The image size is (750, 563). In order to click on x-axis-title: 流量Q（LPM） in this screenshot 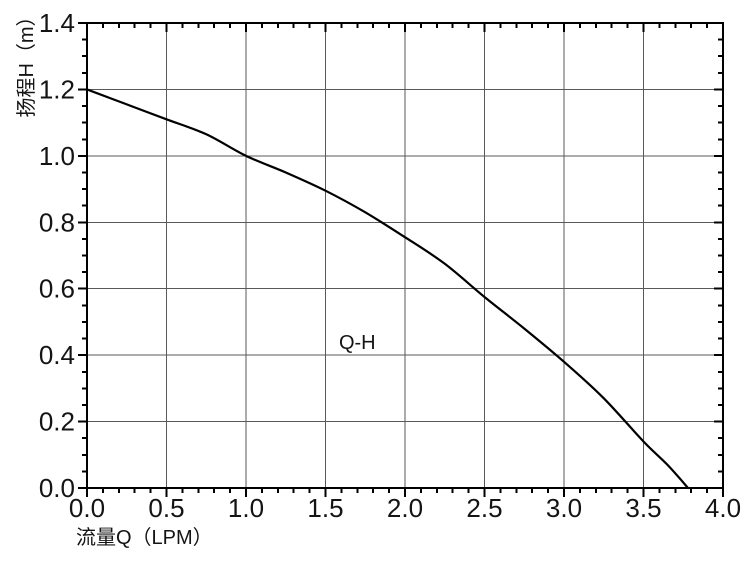, I will do `click(144, 537)`.